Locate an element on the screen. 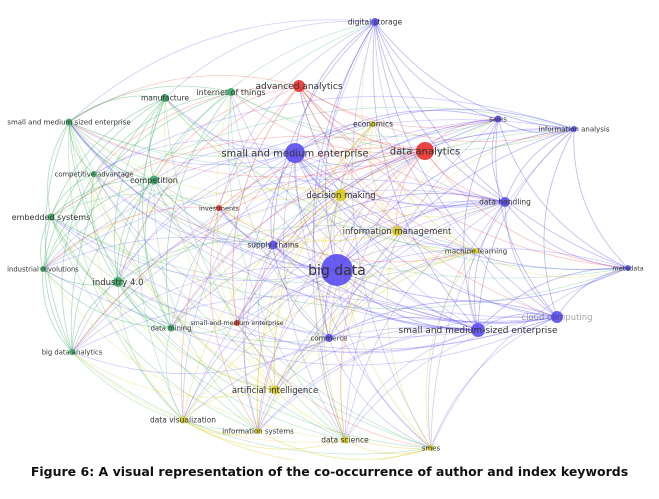  node-label: smes is located at coordinates (431, 448).